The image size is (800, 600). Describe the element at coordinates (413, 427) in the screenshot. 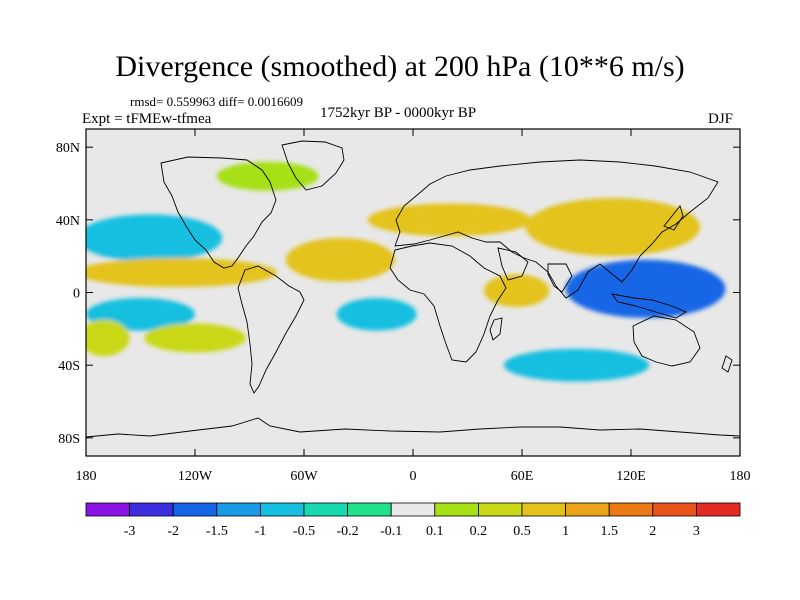

I see `coast-antarctica` at that location.